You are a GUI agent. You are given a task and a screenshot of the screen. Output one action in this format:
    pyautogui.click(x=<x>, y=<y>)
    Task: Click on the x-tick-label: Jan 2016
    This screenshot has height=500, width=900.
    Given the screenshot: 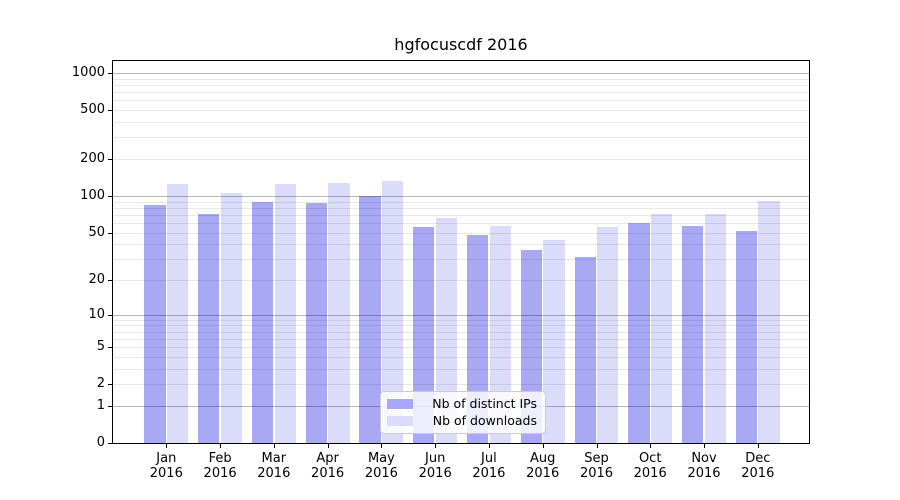 What is the action you would take?
    pyautogui.click(x=166, y=466)
    